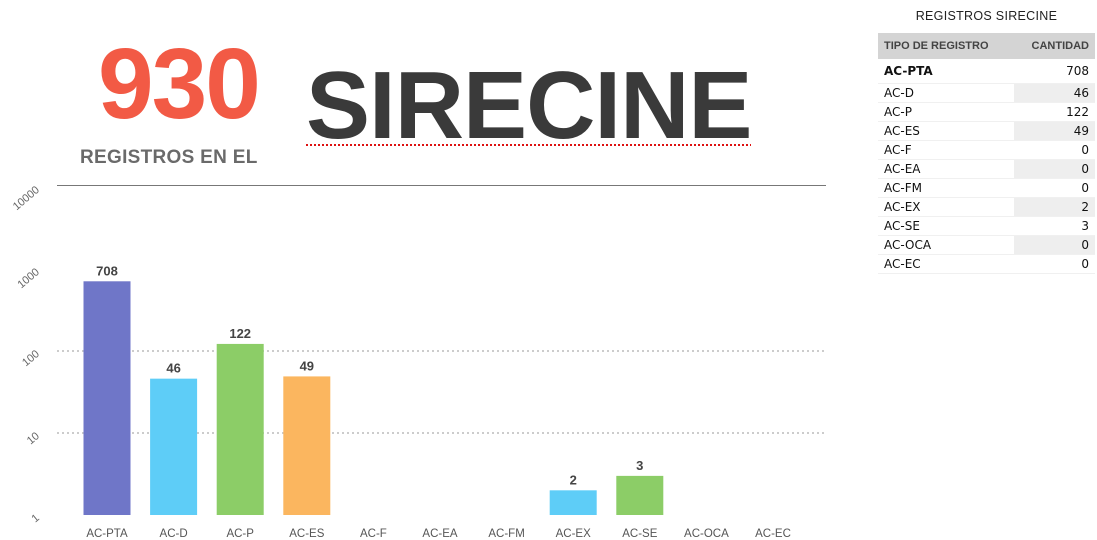  Describe the element at coordinates (1054, 93) in the screenshot. I see `table-cell-cantidad: 46` at that location.